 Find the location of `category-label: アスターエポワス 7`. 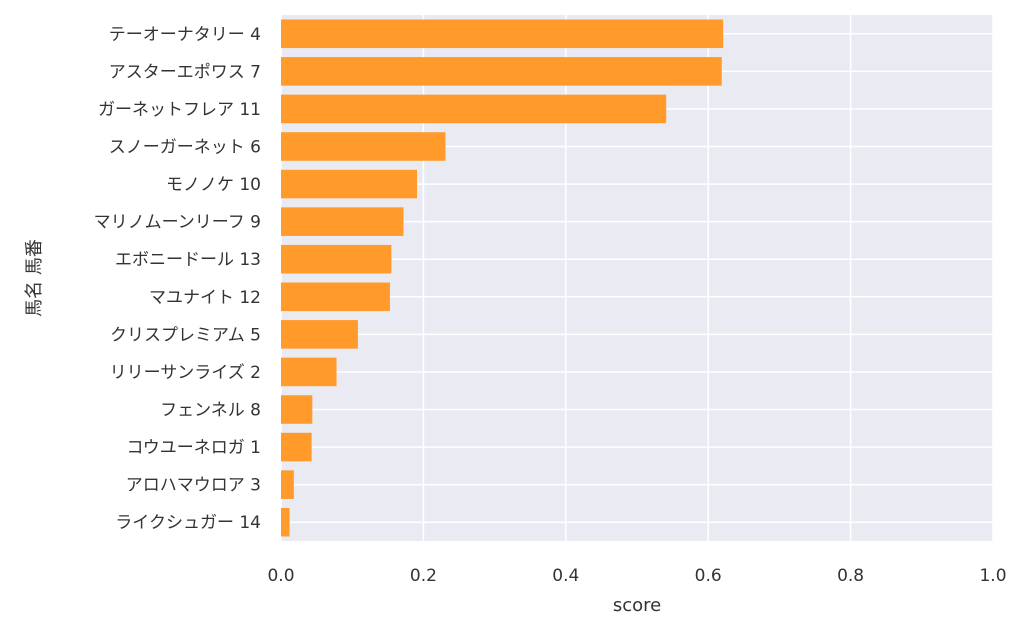

category-label: アスターエポワス 7 is located at coordinates (185, 72).